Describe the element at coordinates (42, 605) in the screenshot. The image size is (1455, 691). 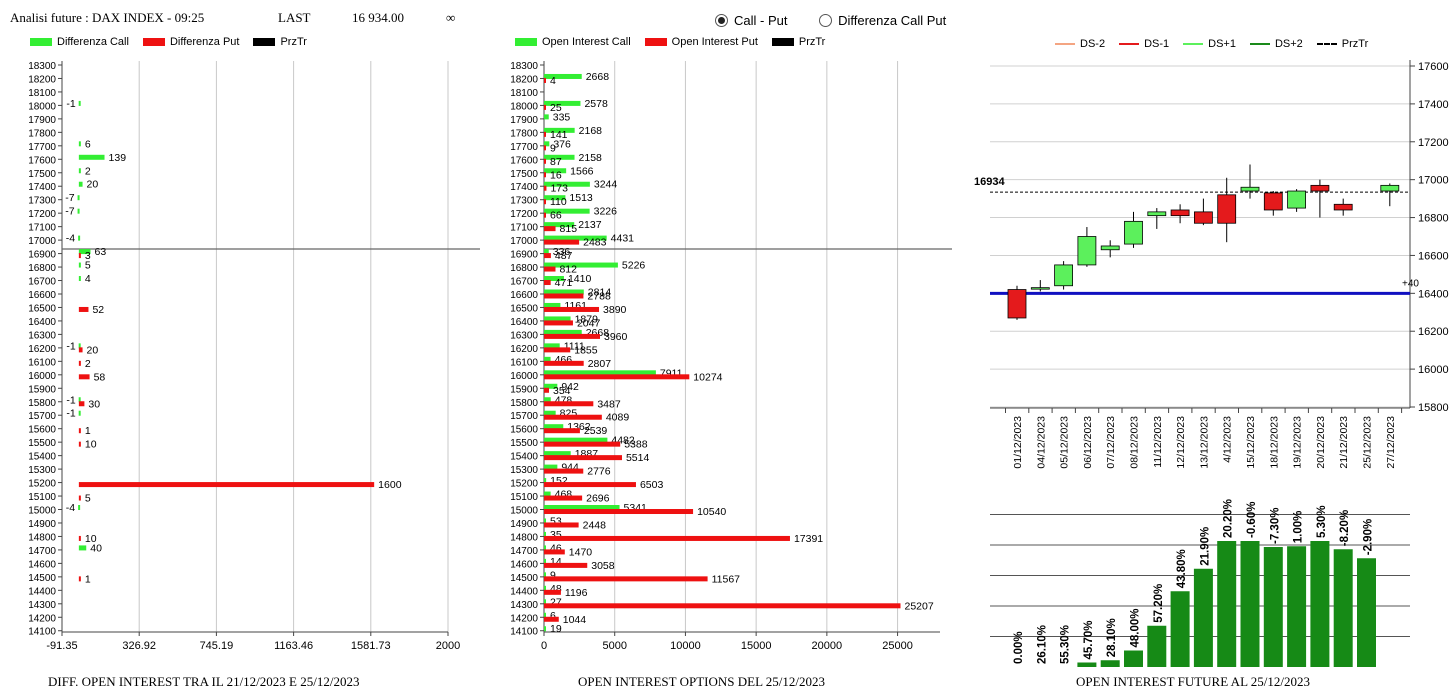
I see `y-tick-label: 14300` at that location.